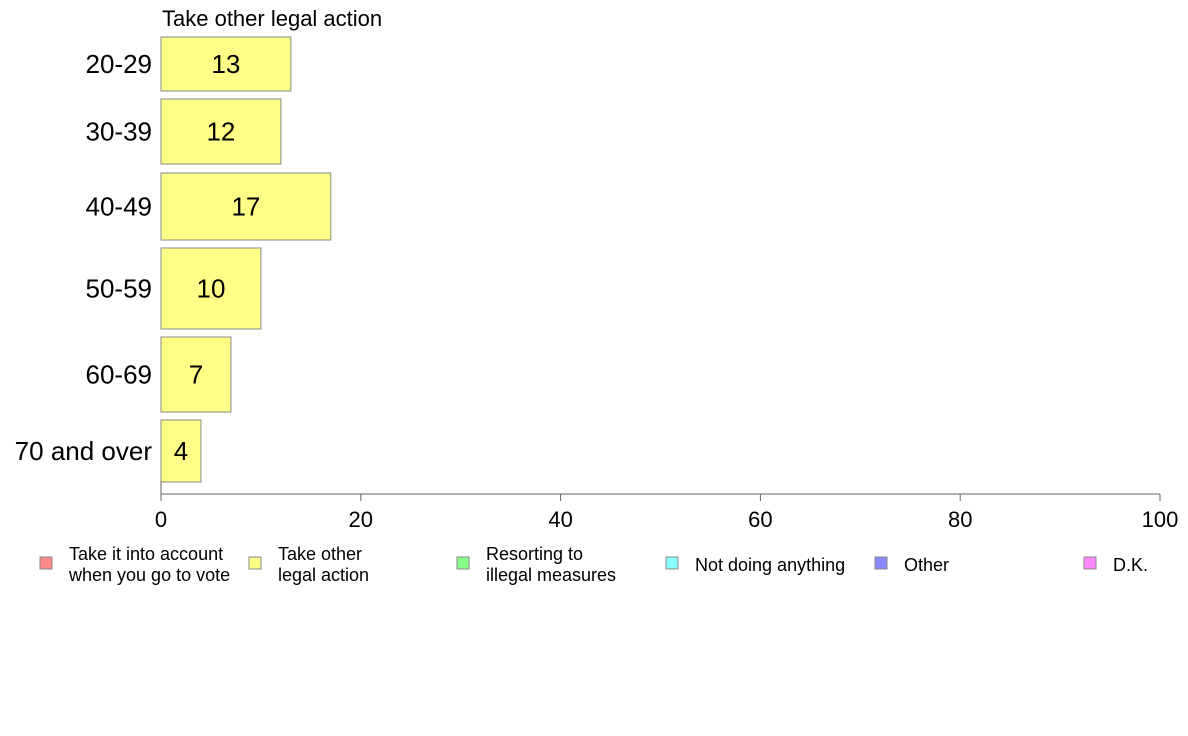 The width and height of the screenshot is (1188, 736). Describe the element at coordinates (119, 207) in the screenshot. I see `category-label: 40-49` at that location.